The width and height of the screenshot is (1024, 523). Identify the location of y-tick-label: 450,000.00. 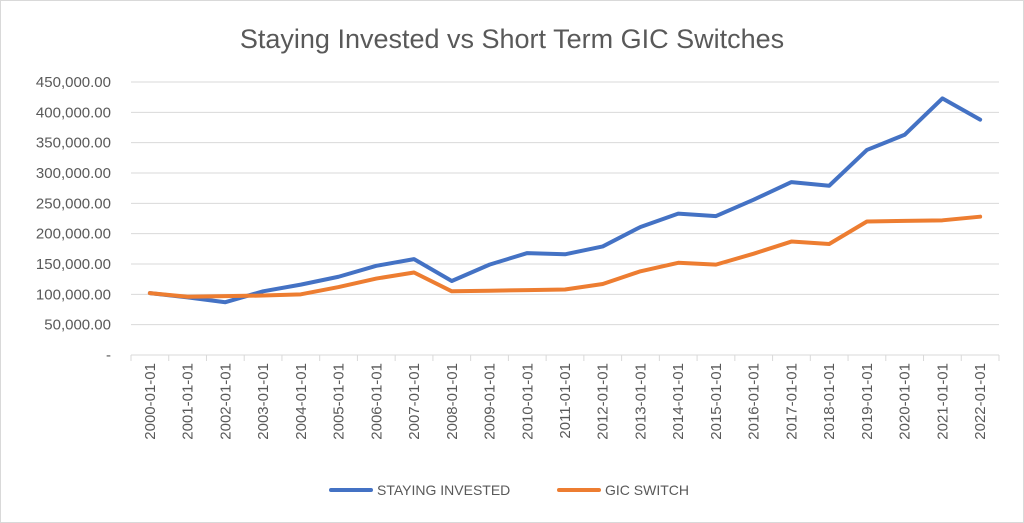
(73, 82).